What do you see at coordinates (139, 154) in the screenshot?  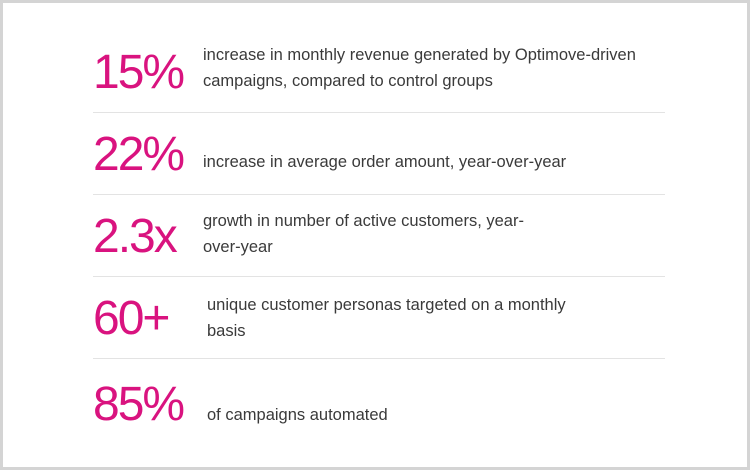 I see `stat-value: 22%` at bounding box center [139, 154].